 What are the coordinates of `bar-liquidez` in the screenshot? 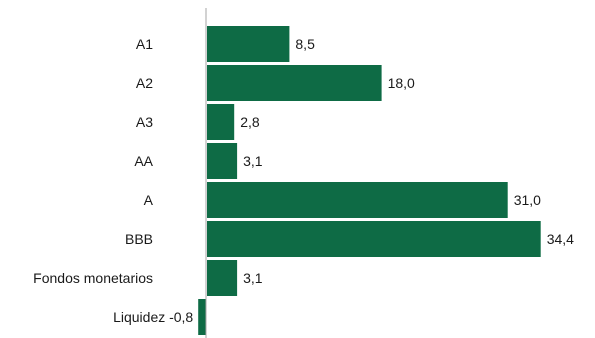 It's located at (202, 317).